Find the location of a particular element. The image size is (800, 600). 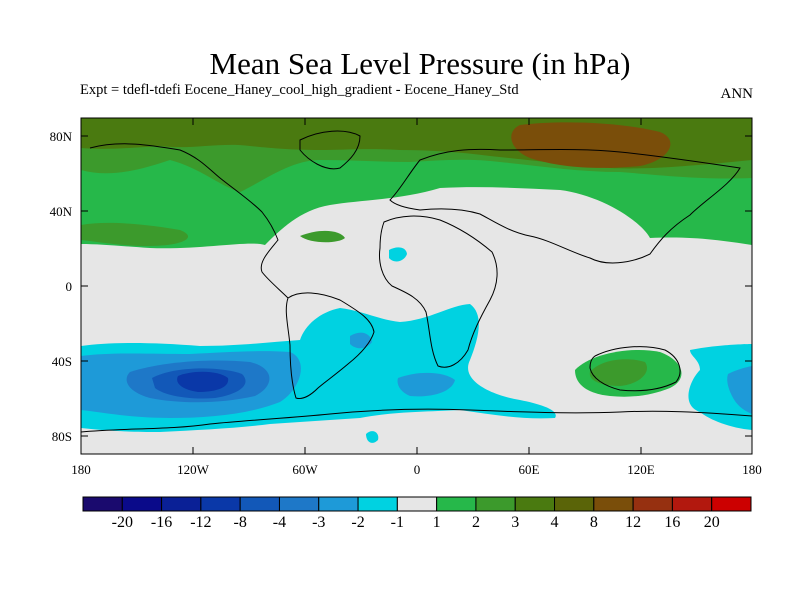

contour-minus2-southeast is located at coordinates (739, 390).